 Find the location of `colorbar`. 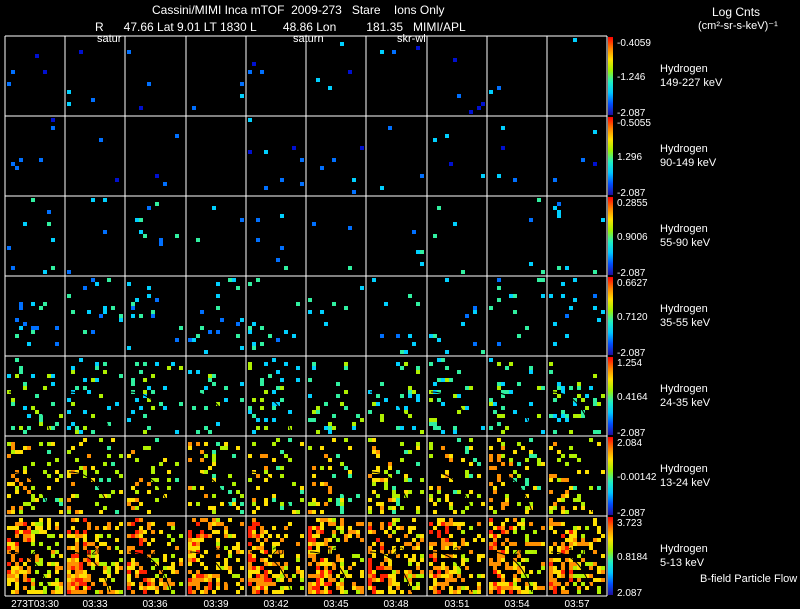

colorbar is located at coordinates (610, 156).